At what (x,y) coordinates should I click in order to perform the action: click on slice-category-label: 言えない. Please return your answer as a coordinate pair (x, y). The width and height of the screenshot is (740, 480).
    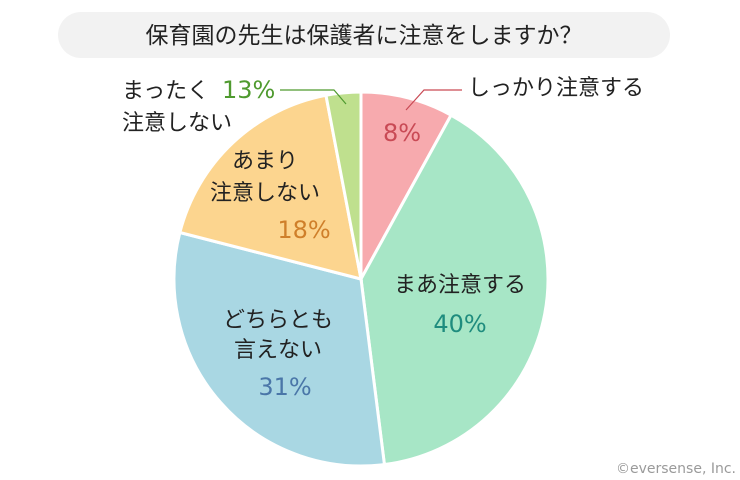
    Looking at the image, I should click on (278, 350).